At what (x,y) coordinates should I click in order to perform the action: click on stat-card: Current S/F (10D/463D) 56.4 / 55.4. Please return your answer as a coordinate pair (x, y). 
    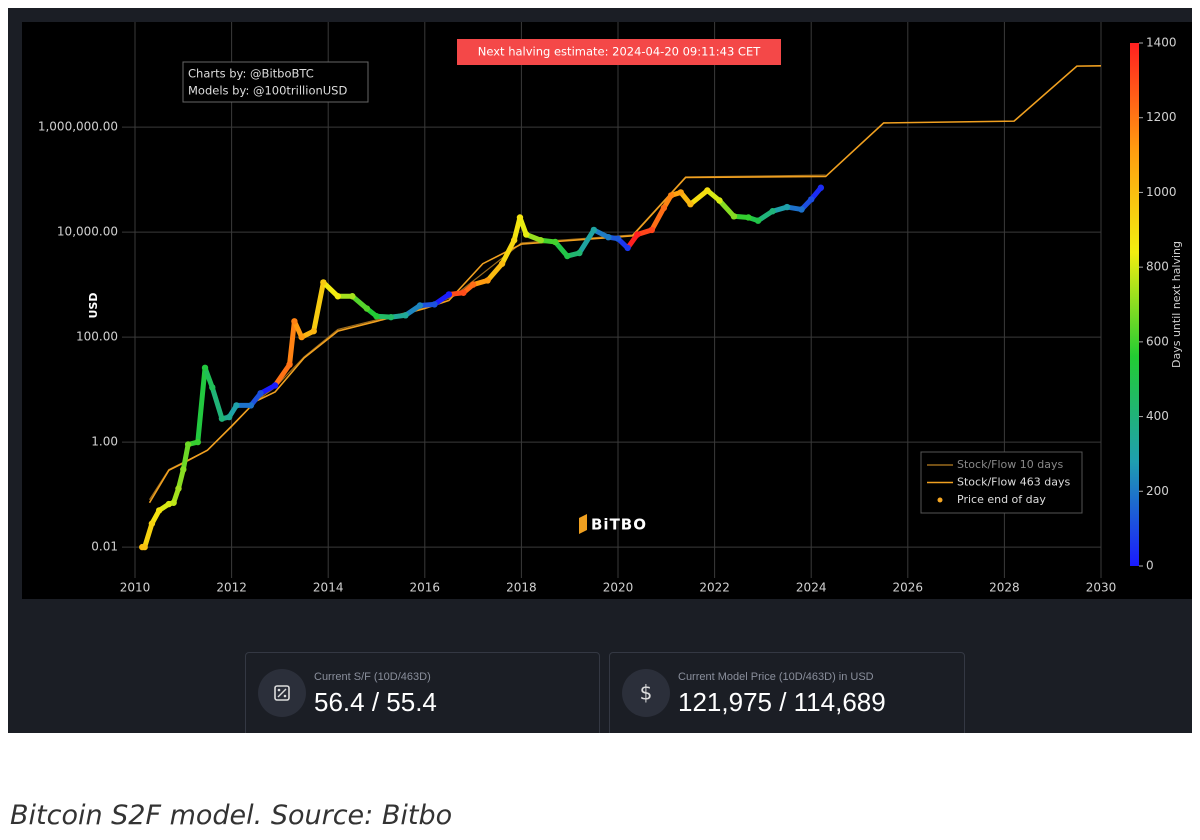
    Looking at the image, I should click on (422, 692).